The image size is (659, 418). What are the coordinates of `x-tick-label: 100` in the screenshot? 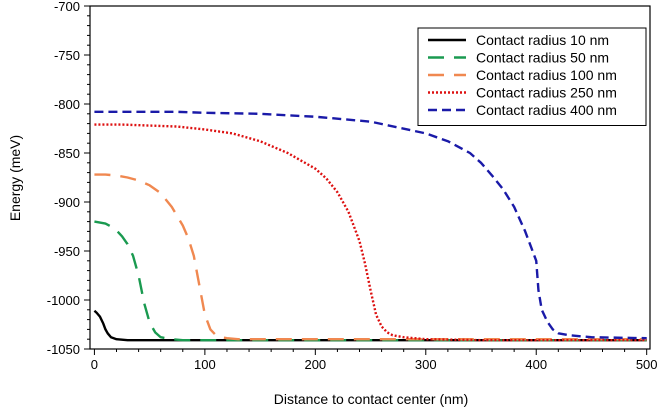 It's located at (205, 364).